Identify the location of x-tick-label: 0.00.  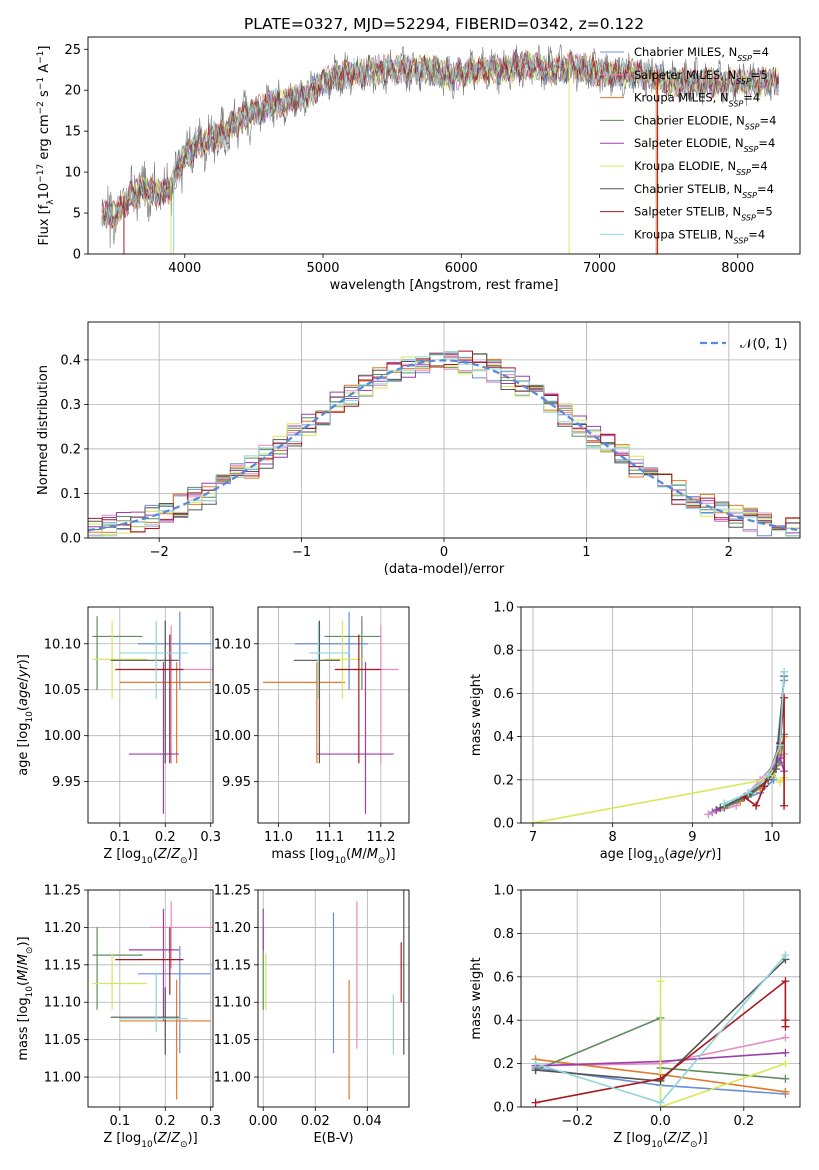
(263, 1121).